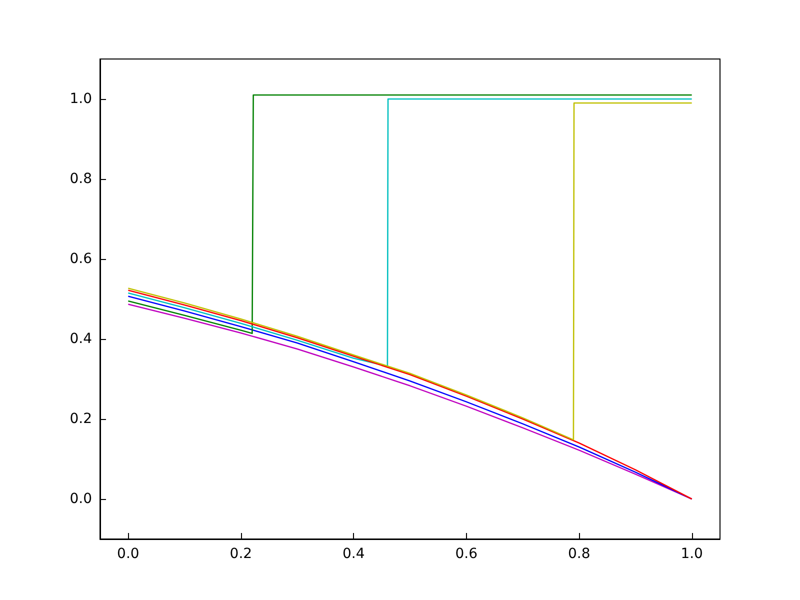  What do you see at coordinates (353, 554) in the screenshot?
I see `x-tick-label: 0.4` at bounding box center [353, 554].